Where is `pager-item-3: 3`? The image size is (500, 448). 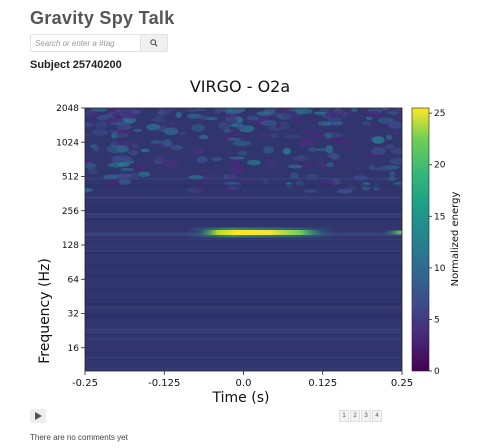 pager-item-3: 3 is located at coordinates (366, 416).